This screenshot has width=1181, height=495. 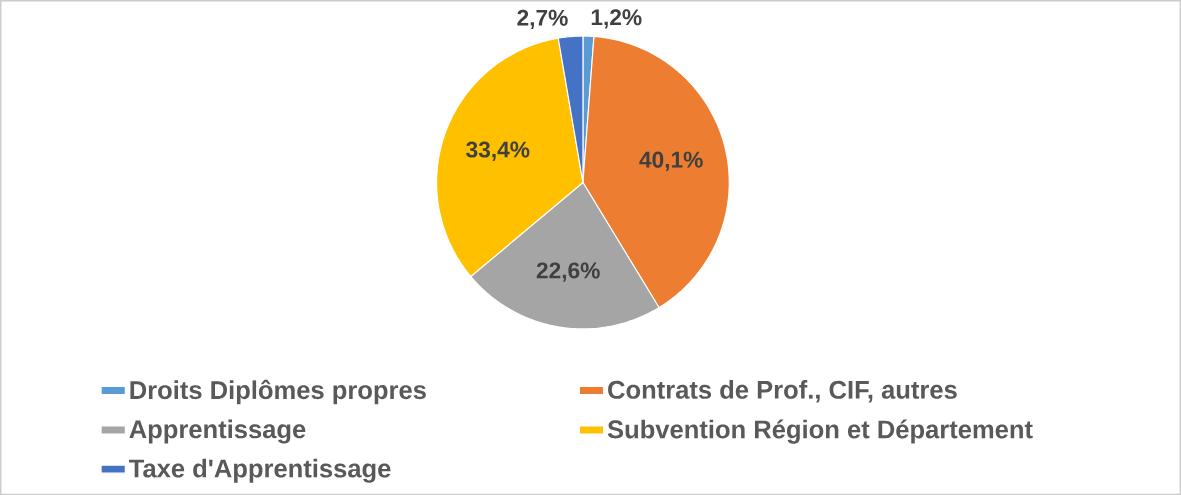 What do you see at coordinates (498, 151) in the screenshot?
I see `data-label: 33,4%` at bounding box center [498, 151].